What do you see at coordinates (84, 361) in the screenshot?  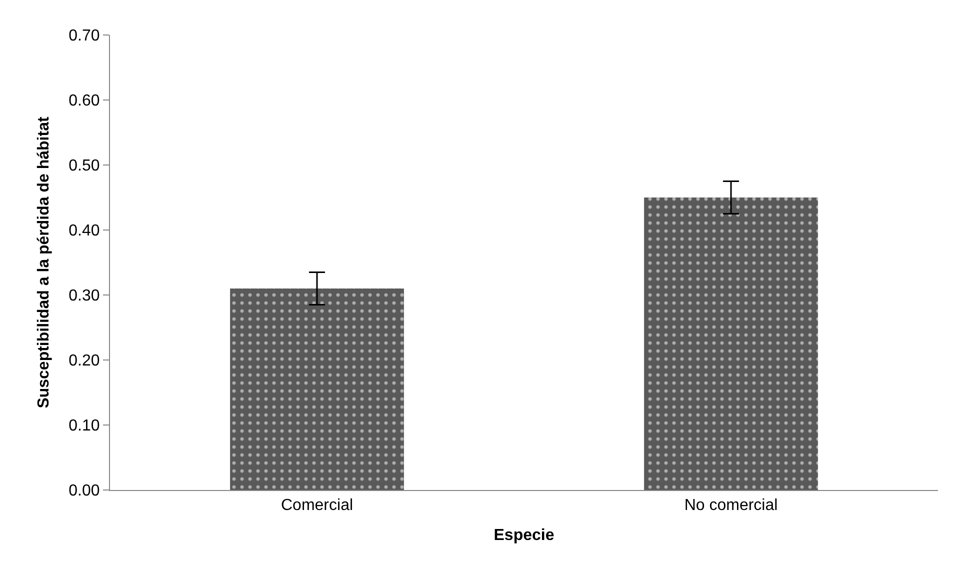 I see `y-tick-label: 0.20` at bounding box center [84, 361].